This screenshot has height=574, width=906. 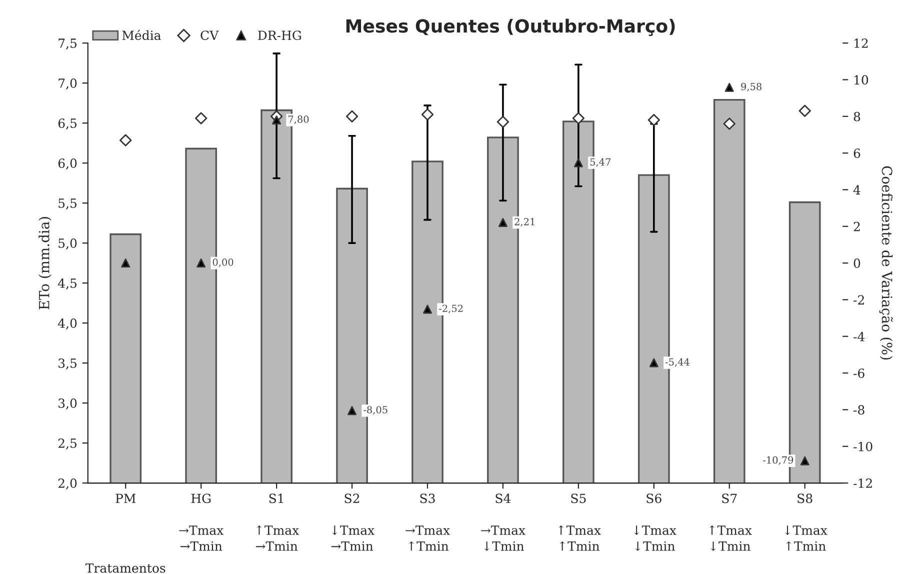 I want to click on data-label: 5,47, so click(x=600, y=162).